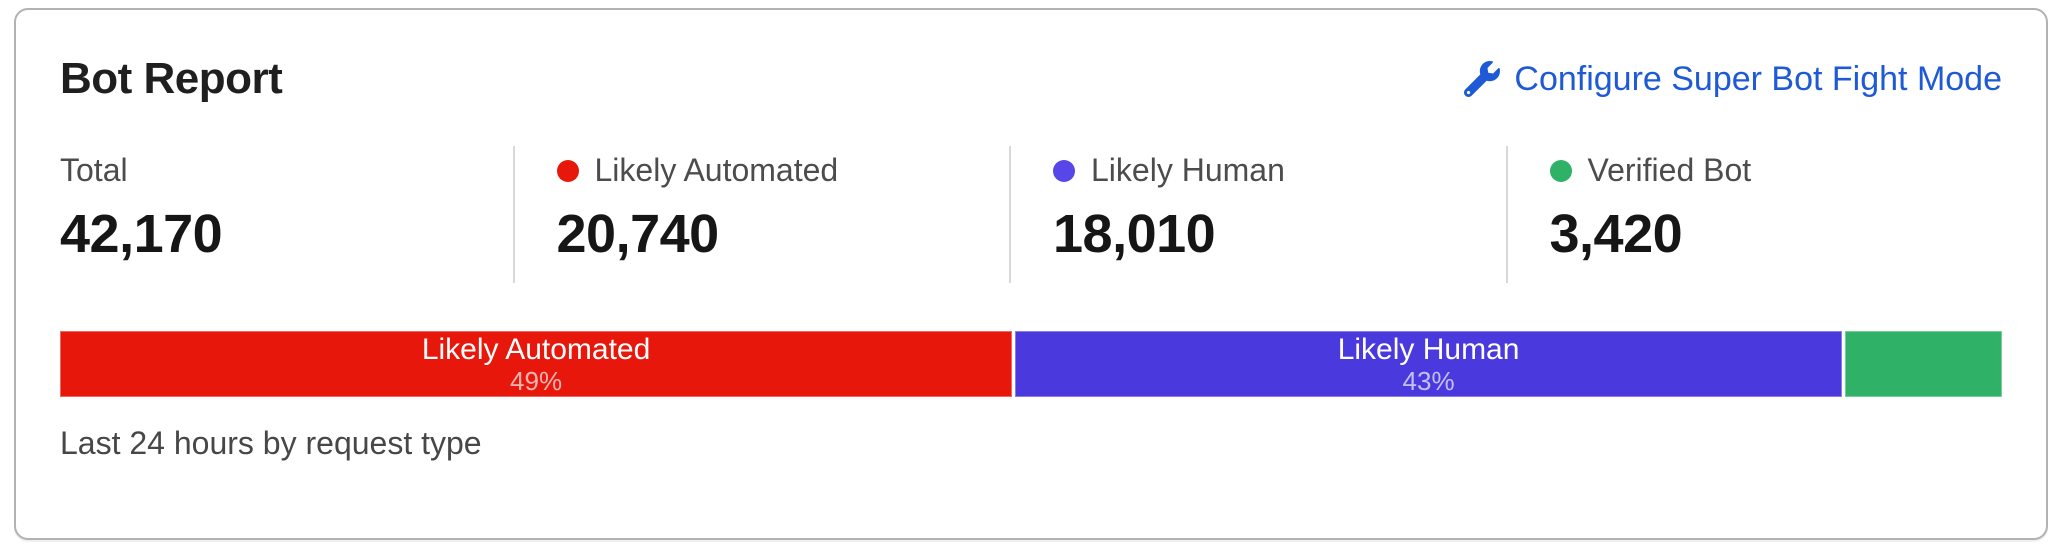 The height and width of the screenshot is (550, 2062). What do you see at coordinates (286, 170) in the screenshot?
I see `stat-header: Total` at bounding box center [286, 170].